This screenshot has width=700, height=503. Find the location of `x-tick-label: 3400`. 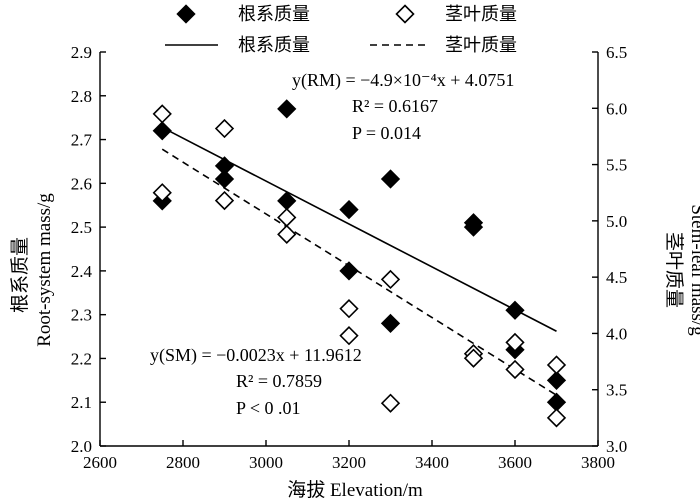

x-tick-label: 3400 is located at coordinates (432, 462).